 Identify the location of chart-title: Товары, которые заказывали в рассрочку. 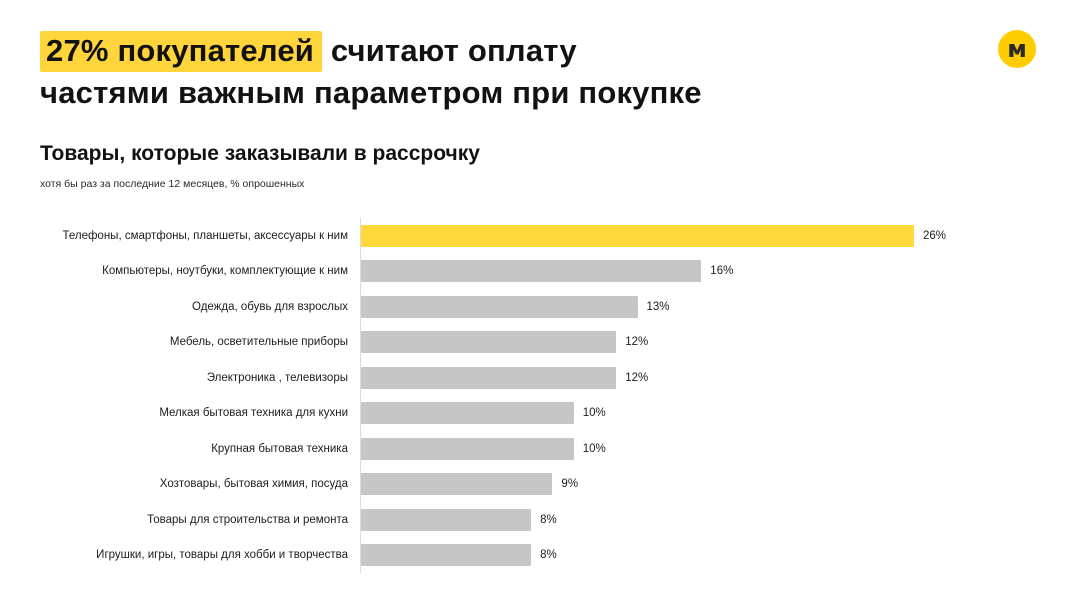
(260, 153).